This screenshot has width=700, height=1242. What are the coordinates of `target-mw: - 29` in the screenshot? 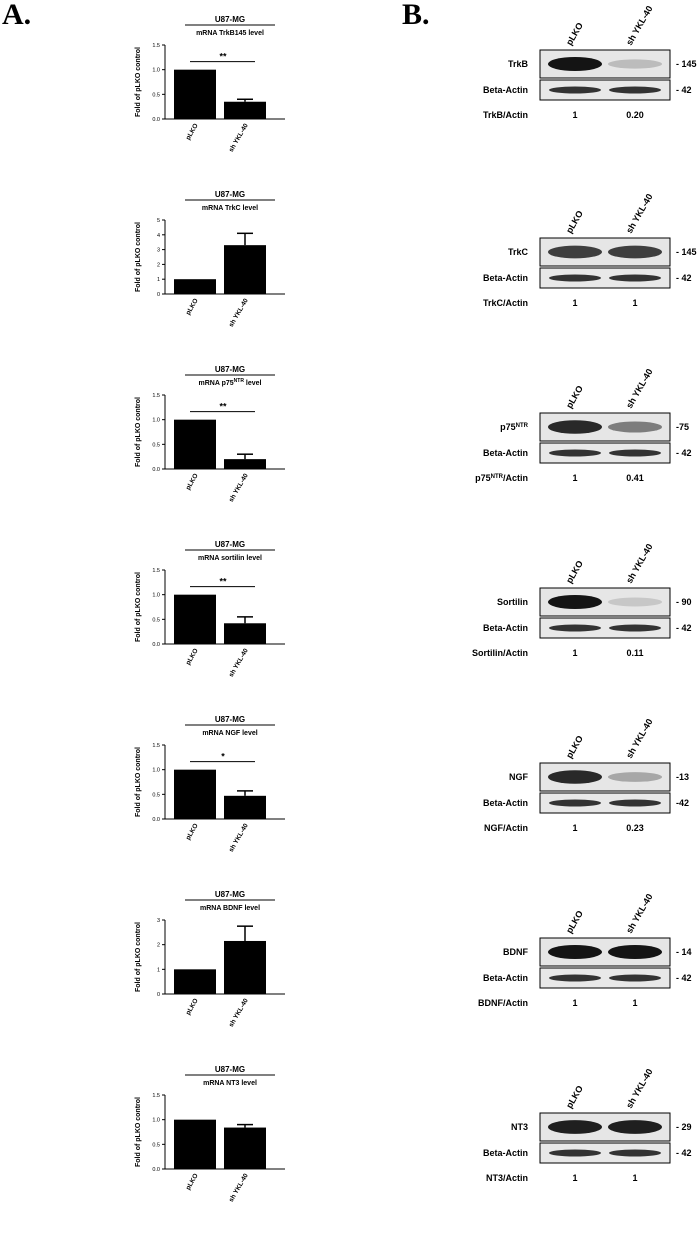 It's located at (684, 1127).